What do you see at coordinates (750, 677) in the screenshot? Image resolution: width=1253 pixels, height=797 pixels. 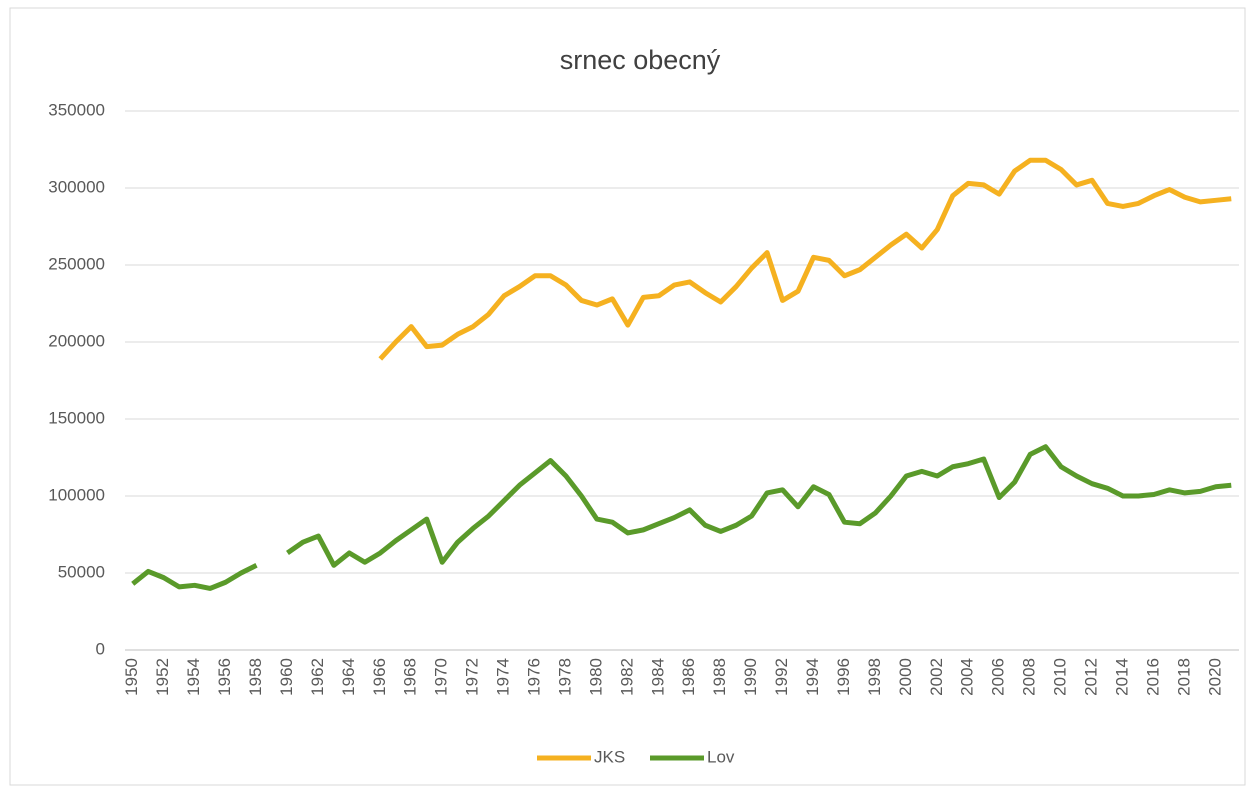 I see `x-tick-label: 1990` at bounding box center [750, 677].